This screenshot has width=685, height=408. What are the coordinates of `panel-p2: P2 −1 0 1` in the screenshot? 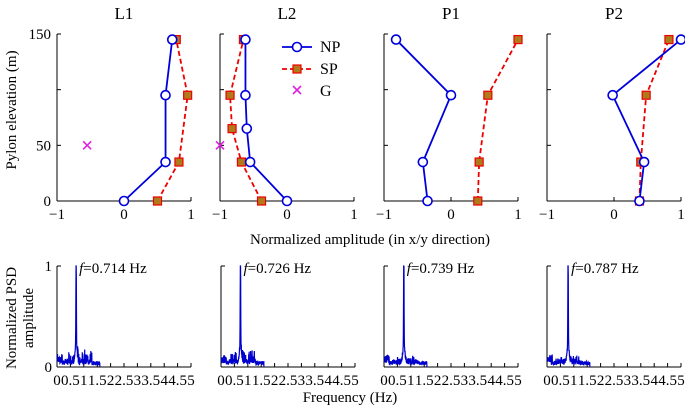 It's located at (612, 113).